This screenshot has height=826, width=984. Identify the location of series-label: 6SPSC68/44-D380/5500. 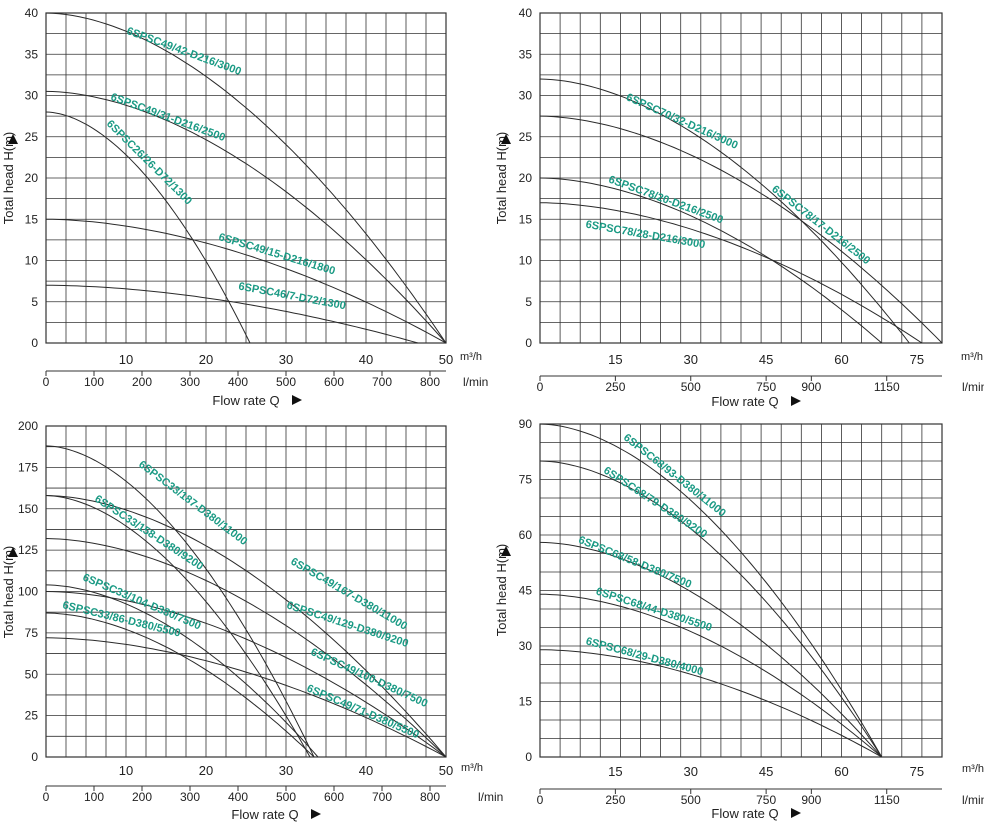
(653, 610).